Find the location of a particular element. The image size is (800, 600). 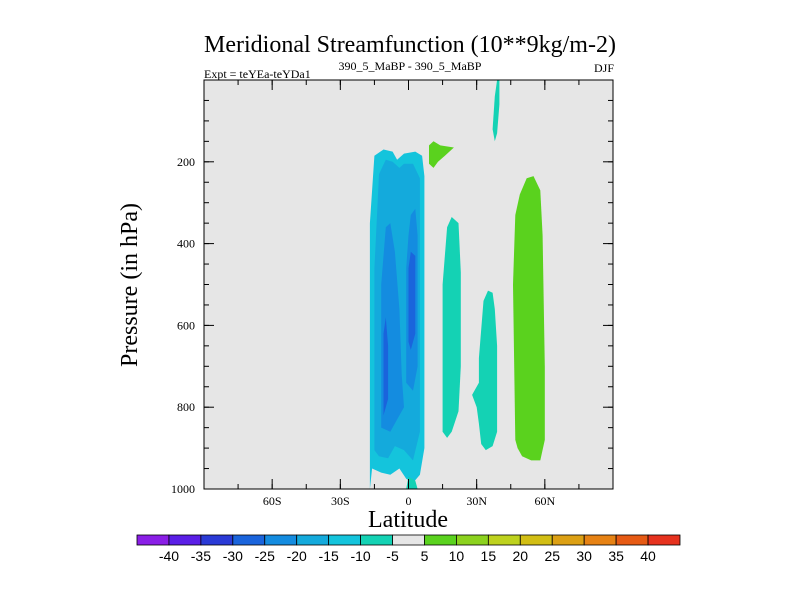

y-tick-label: 600 is located at coordinates (186, 325).